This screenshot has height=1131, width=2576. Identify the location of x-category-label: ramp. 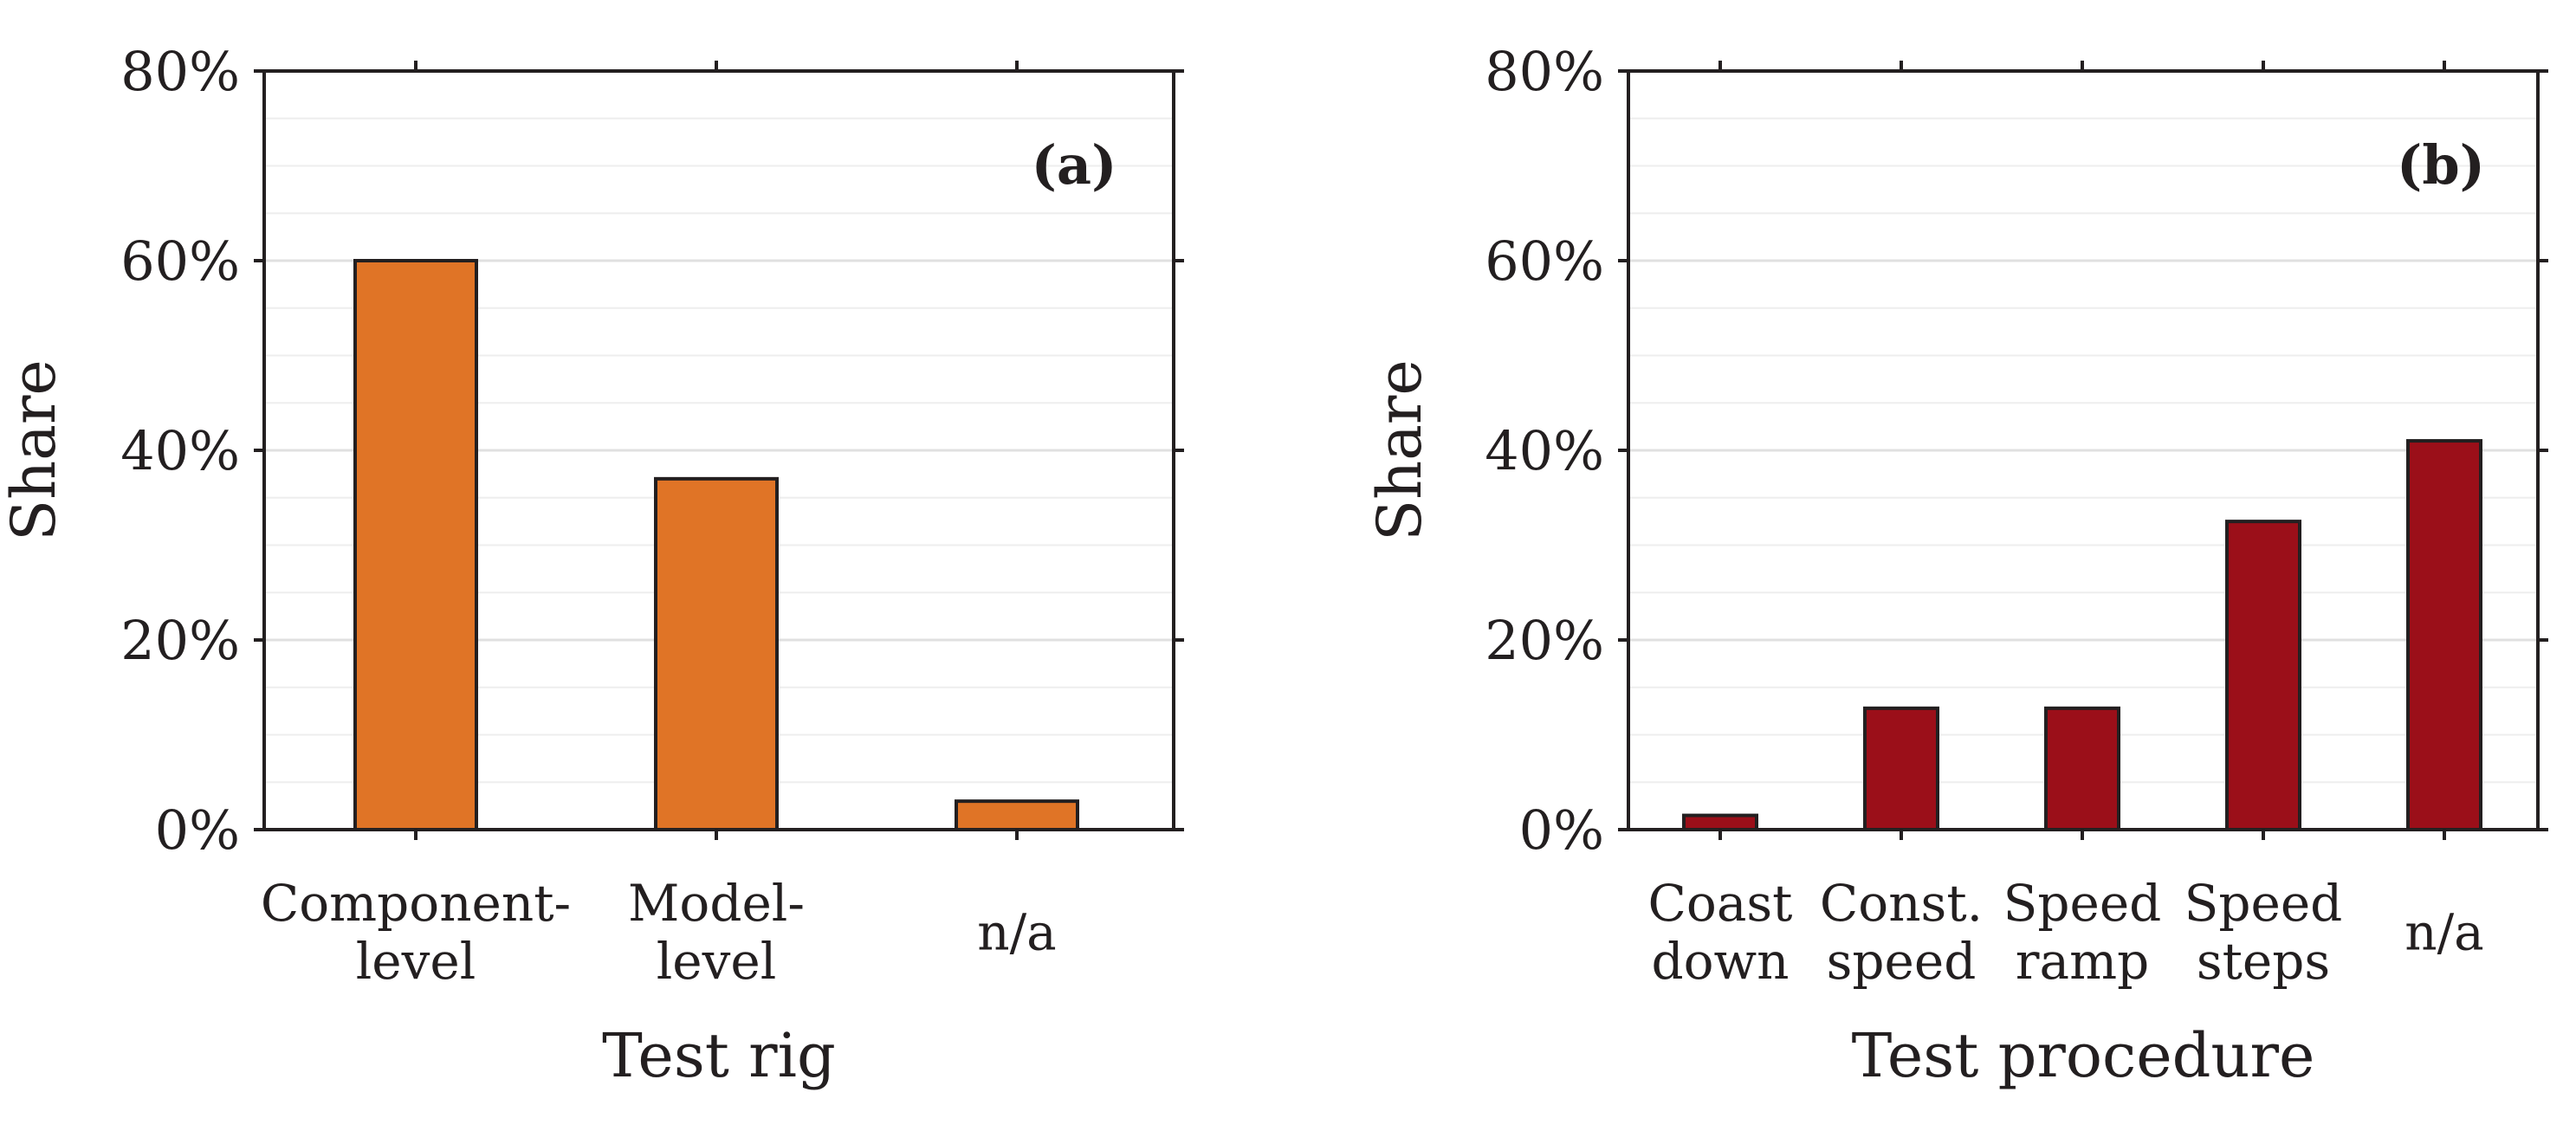
(2082, 962).